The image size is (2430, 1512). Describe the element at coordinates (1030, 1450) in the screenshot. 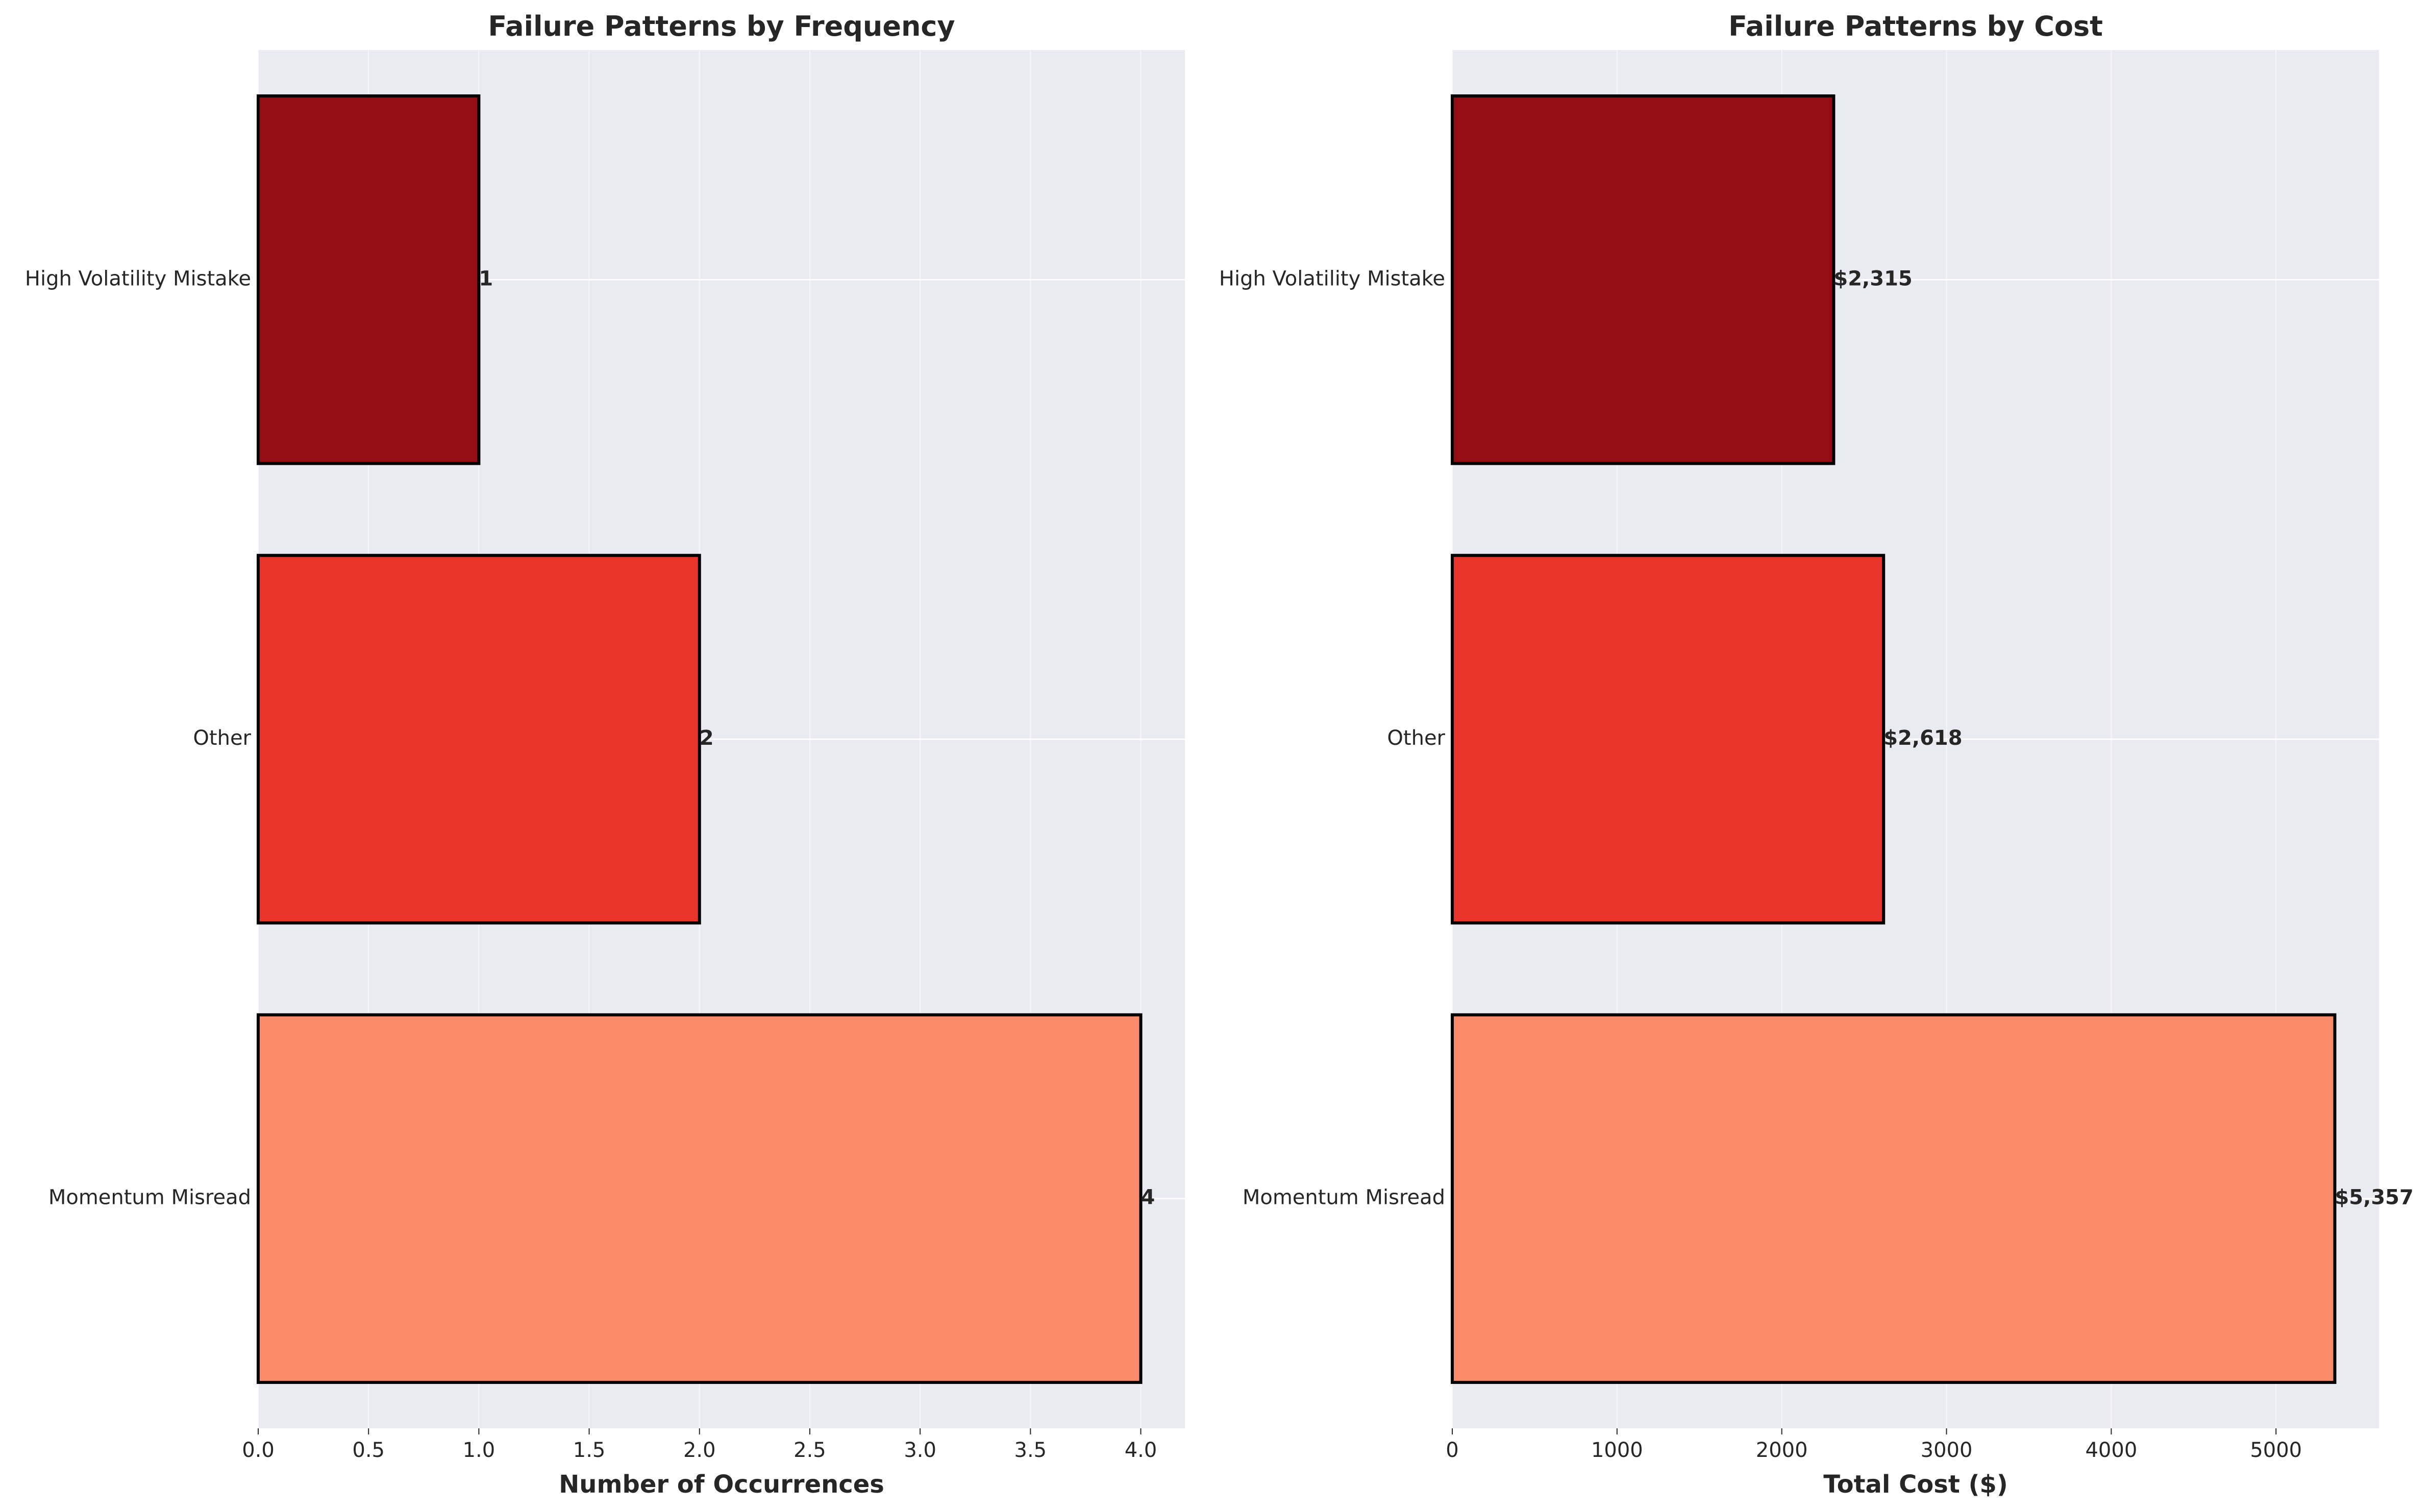

I see `x-tick-label-7: 3.5` at that location.